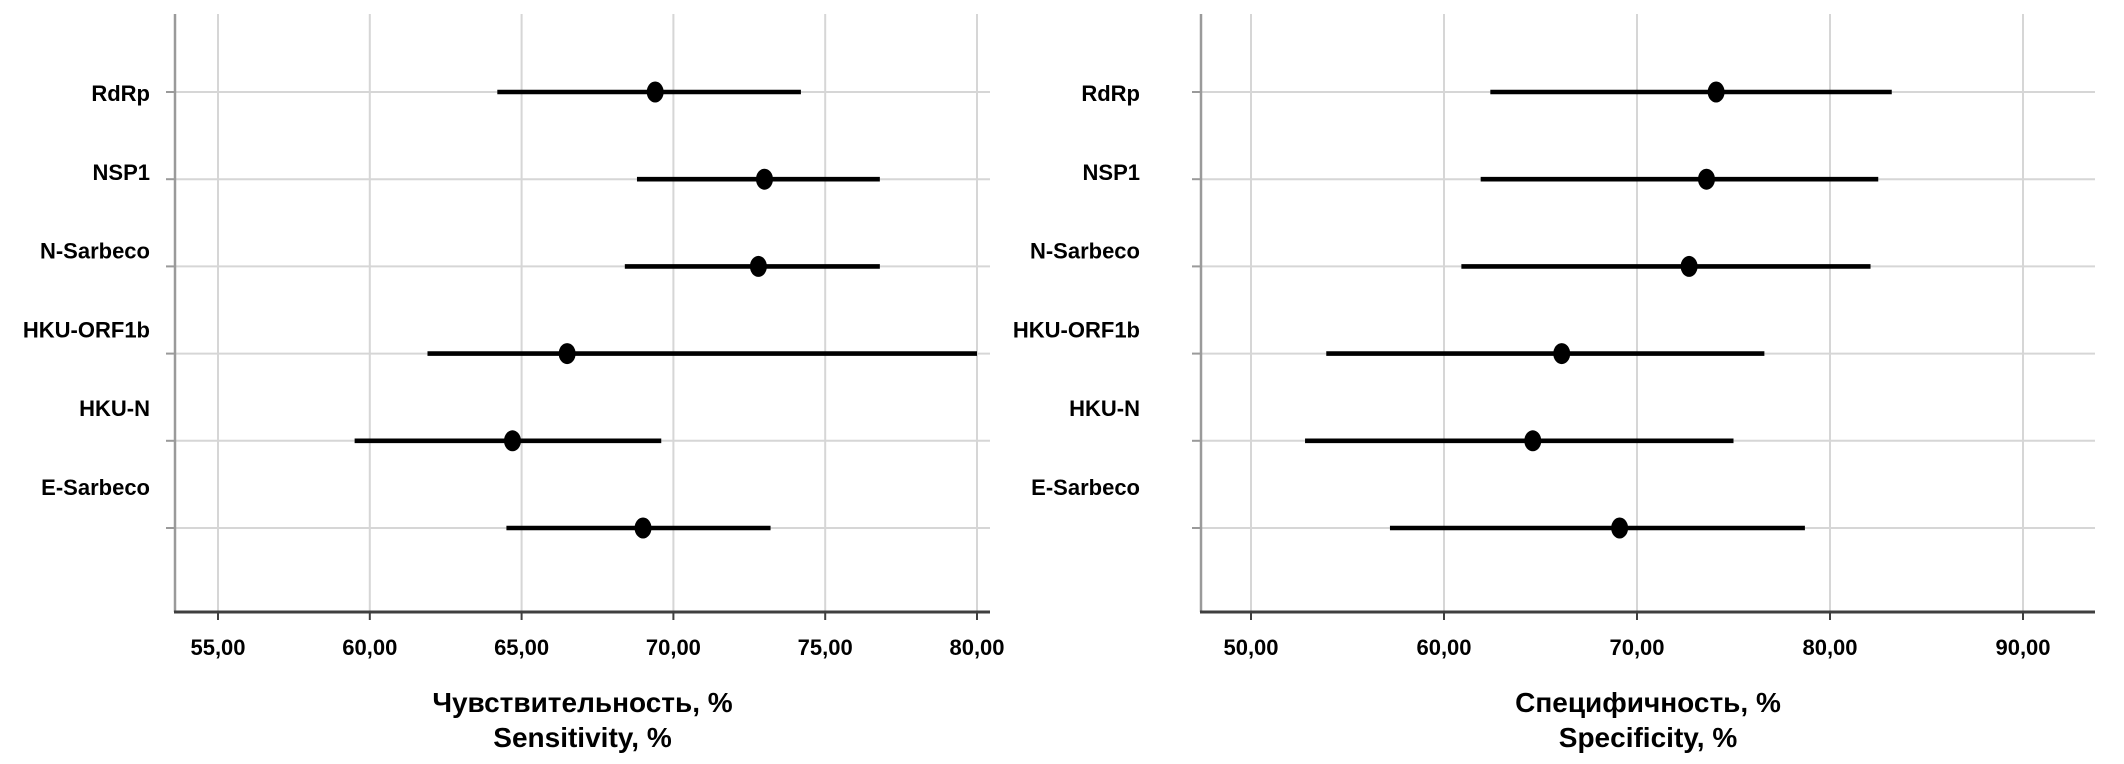 The height and width of the screenshot is (764, 2124). Describe the element at coordinates (2022, 647) in the screenshot. I see `x-tick-label: 90,00` at that location.